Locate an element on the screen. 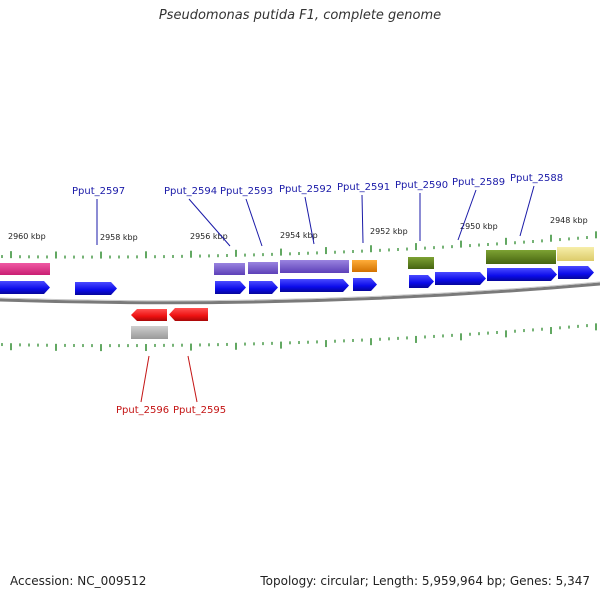 The height and width of the screenshot is (600, 600). category-box-gray is located at coordinates (149, 332).